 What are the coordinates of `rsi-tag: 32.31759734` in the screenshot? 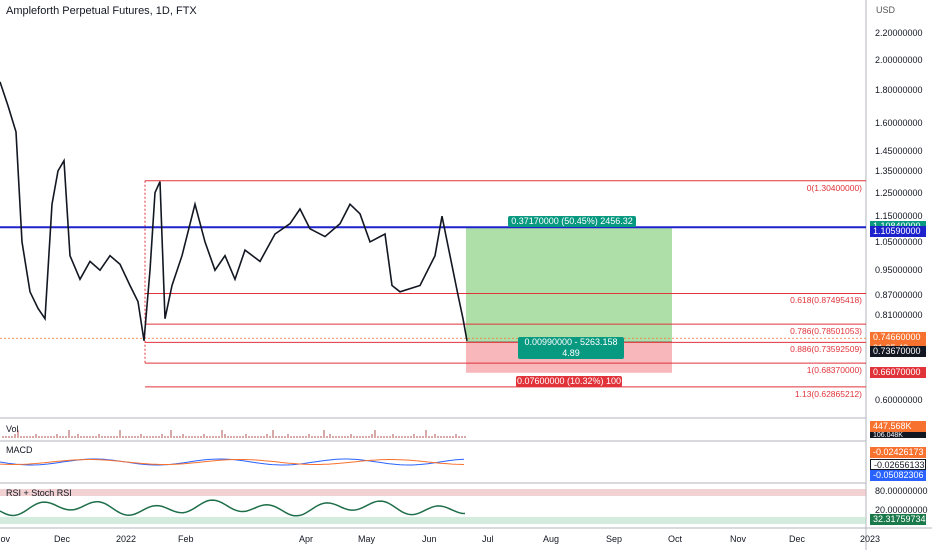 It's located at (898, 519).